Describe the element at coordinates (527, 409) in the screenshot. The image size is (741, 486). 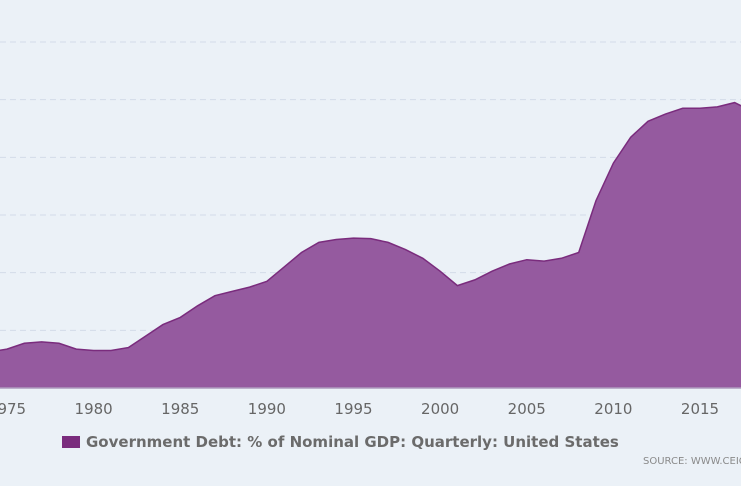
I see `x-tick-label: 2005` at that location.